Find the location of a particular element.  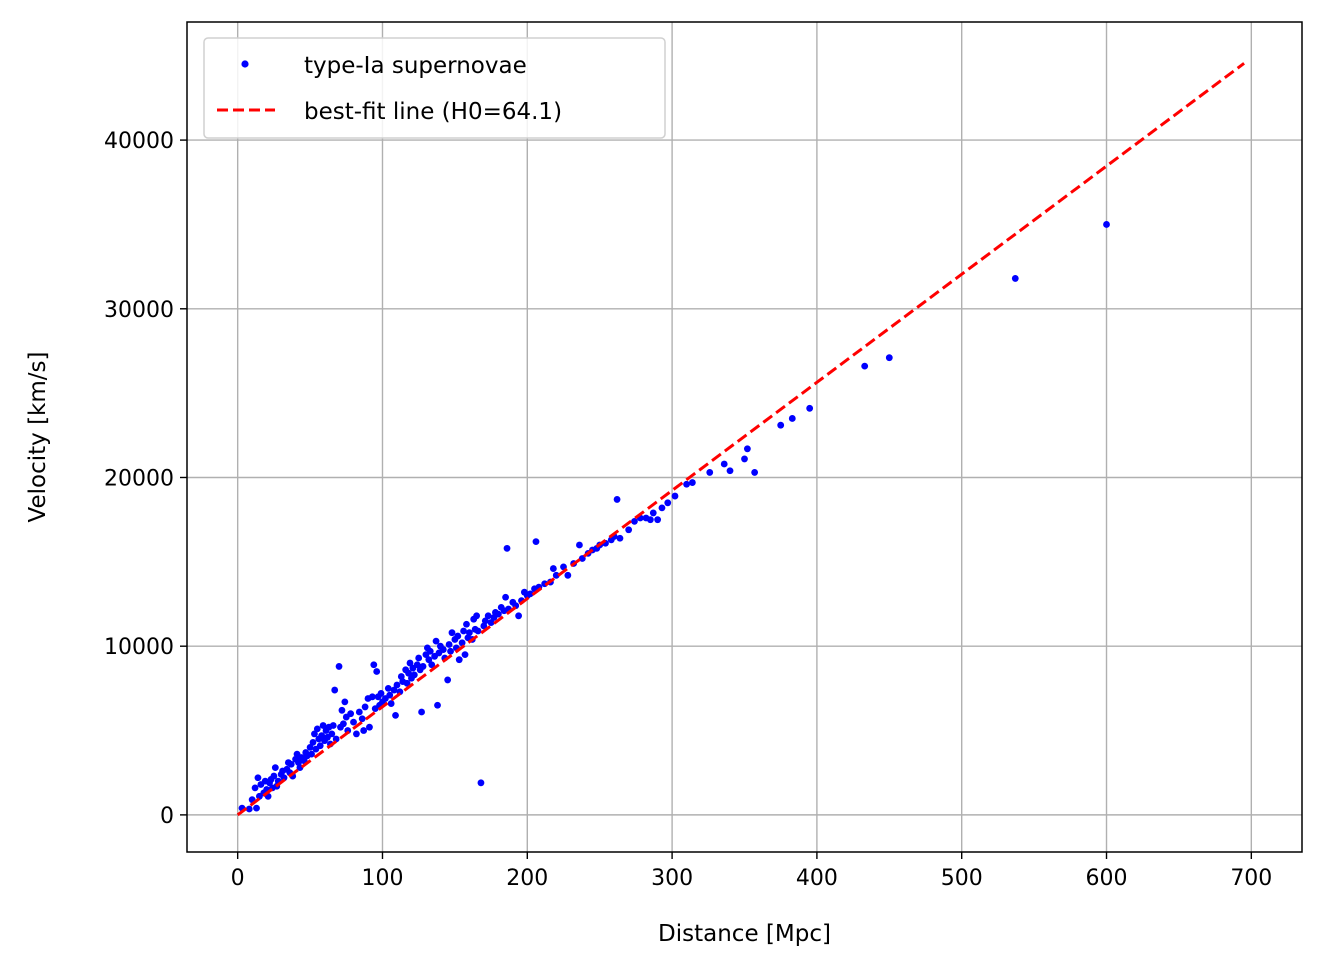

legend-label-best-fit: best-fit line (H0=64.1) is located at coordinates (433, 112).